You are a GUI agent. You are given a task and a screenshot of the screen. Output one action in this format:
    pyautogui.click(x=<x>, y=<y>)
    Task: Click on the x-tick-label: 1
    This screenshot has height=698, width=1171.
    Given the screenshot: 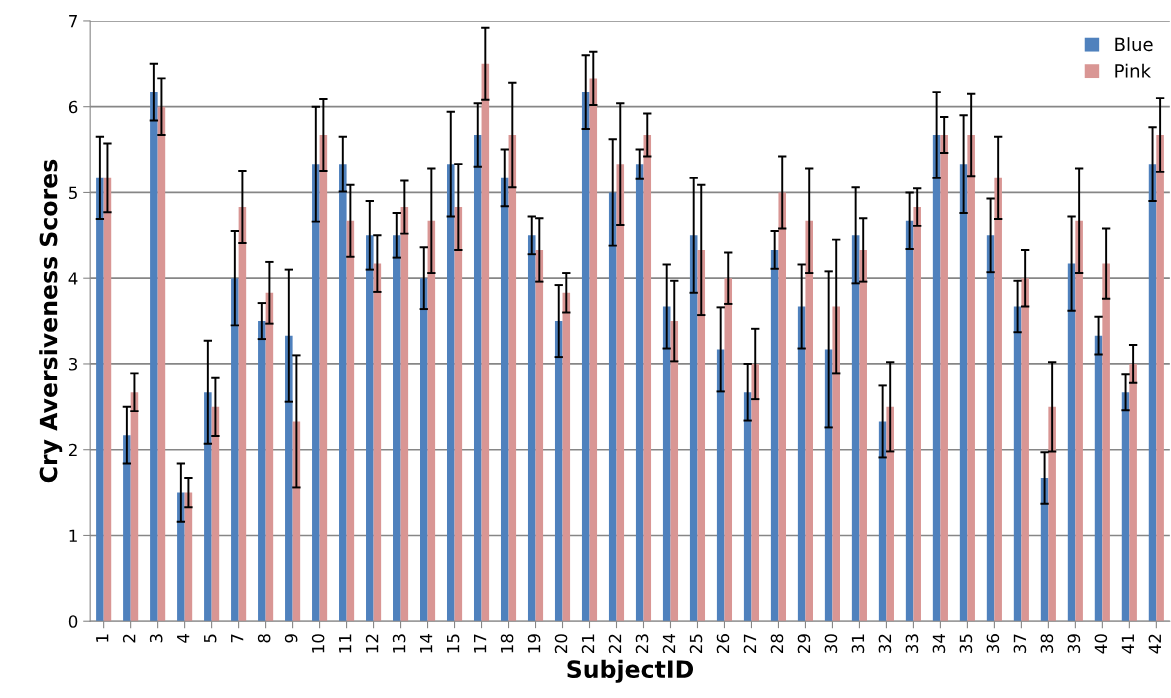 What is the action you would take?
    pyautogui.click(x=102, y=638)
    